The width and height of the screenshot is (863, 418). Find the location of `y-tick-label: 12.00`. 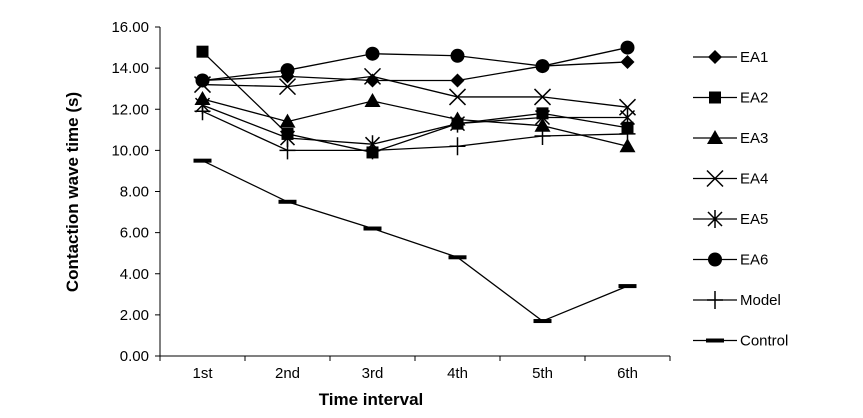

y-tick-label: 12.00 is located at coordinates (130, 109).